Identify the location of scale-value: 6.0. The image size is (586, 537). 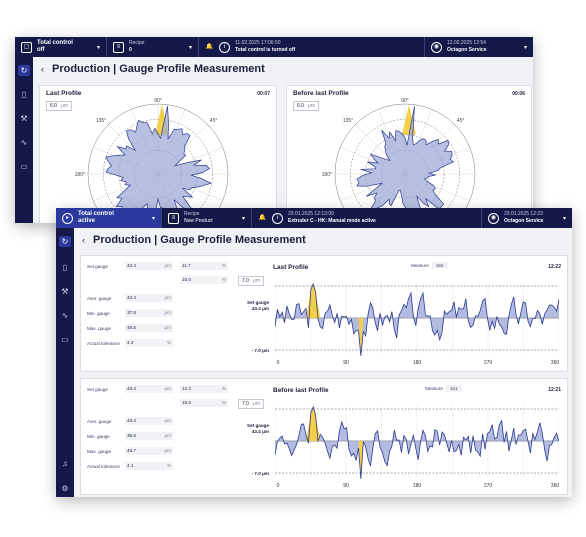
(300, 106).